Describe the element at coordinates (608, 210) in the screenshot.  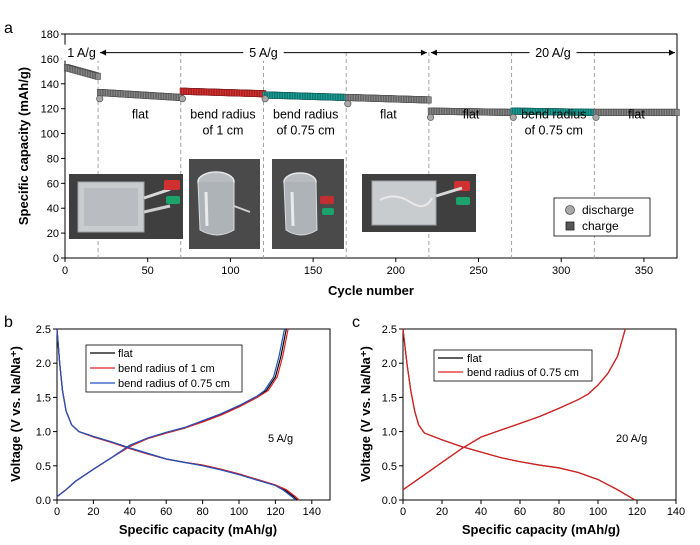
I see `legend-discharge-label: discharge` at that location.